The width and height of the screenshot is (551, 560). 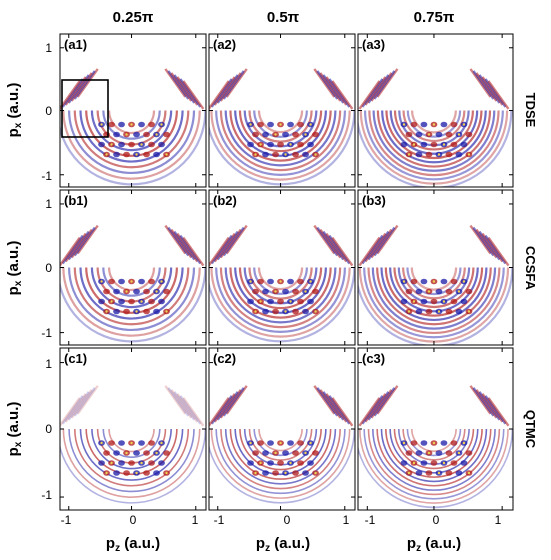 I want to click on panel-tag: (b3), so click(x=374, y=200).